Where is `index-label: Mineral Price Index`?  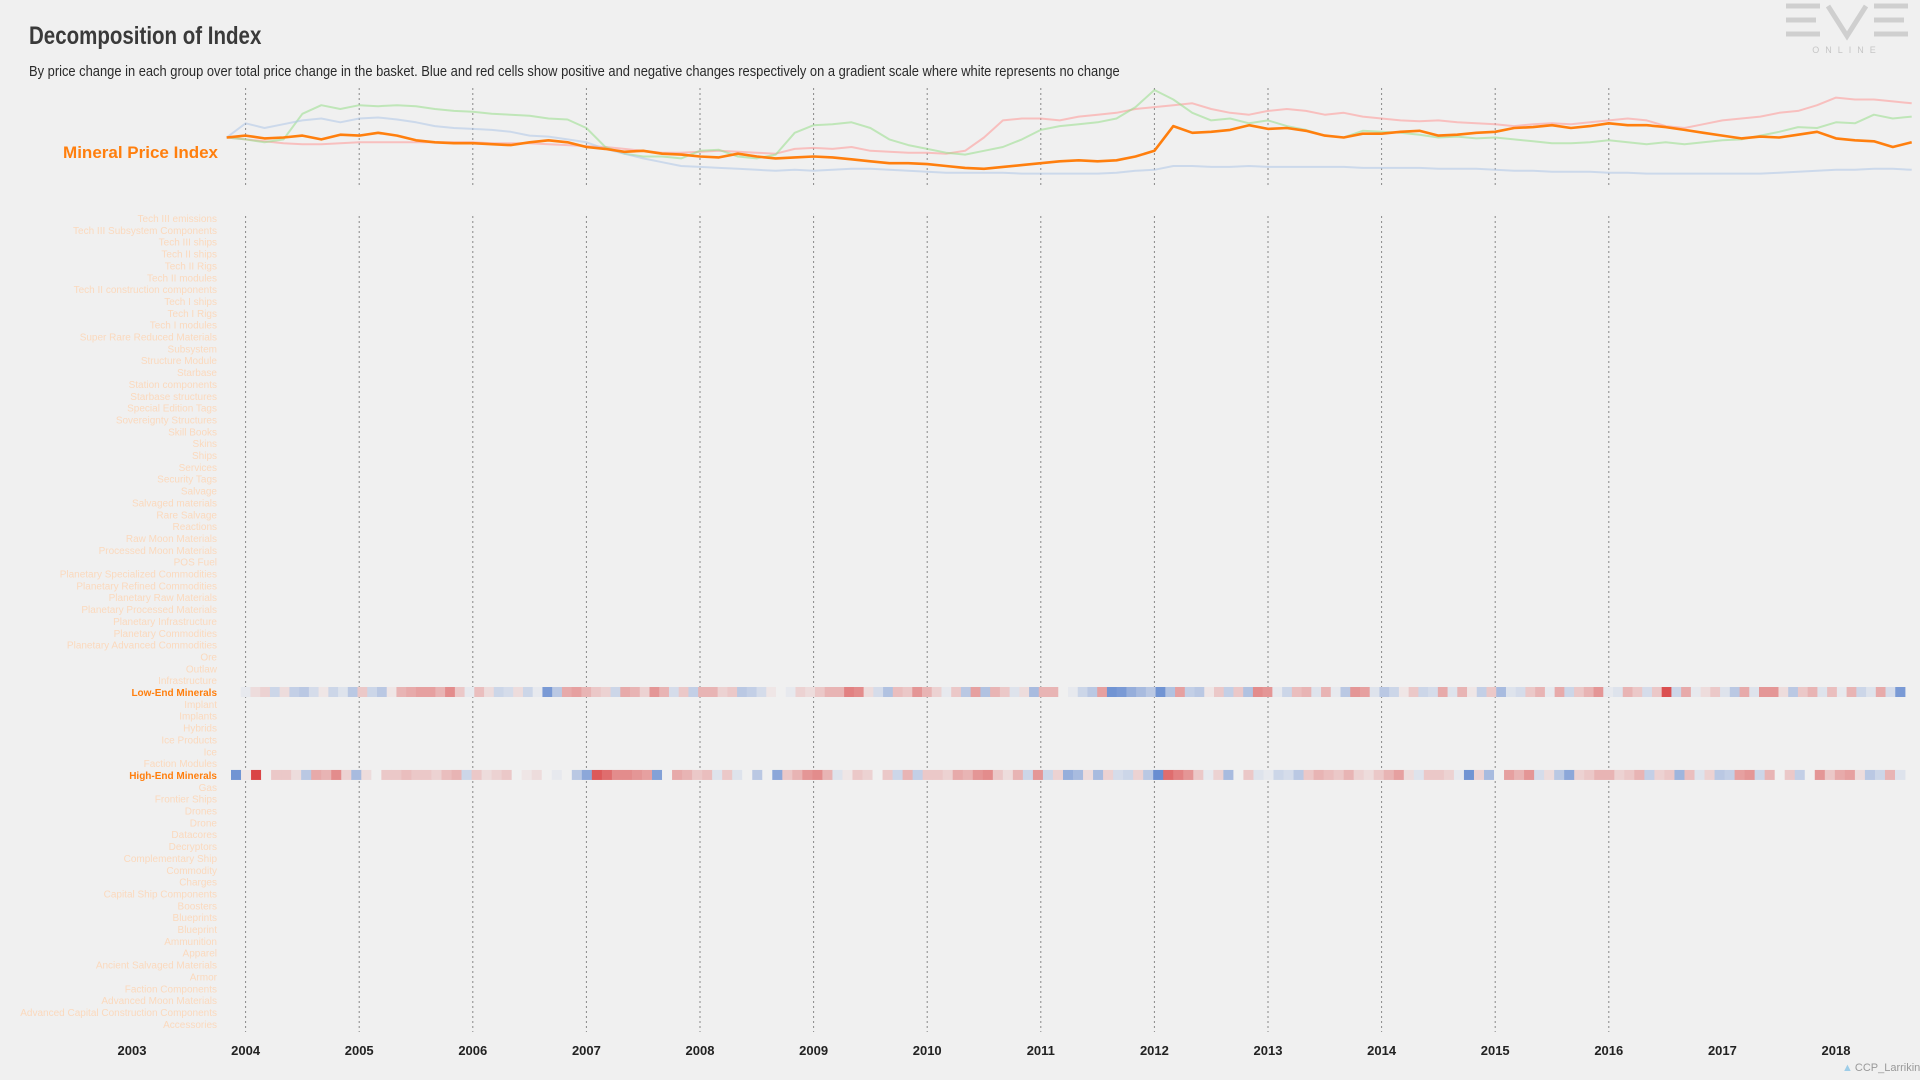 index-label: Mineral Price Index is located at coordinates (140, 152).